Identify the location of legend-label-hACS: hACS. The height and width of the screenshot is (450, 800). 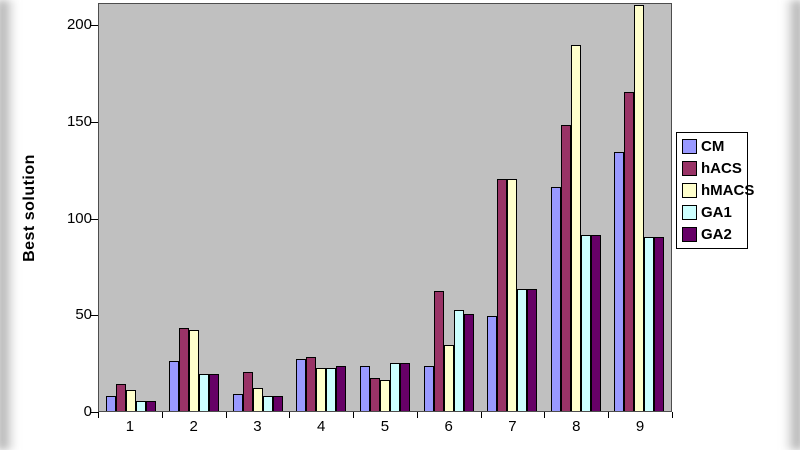
(721, 168).